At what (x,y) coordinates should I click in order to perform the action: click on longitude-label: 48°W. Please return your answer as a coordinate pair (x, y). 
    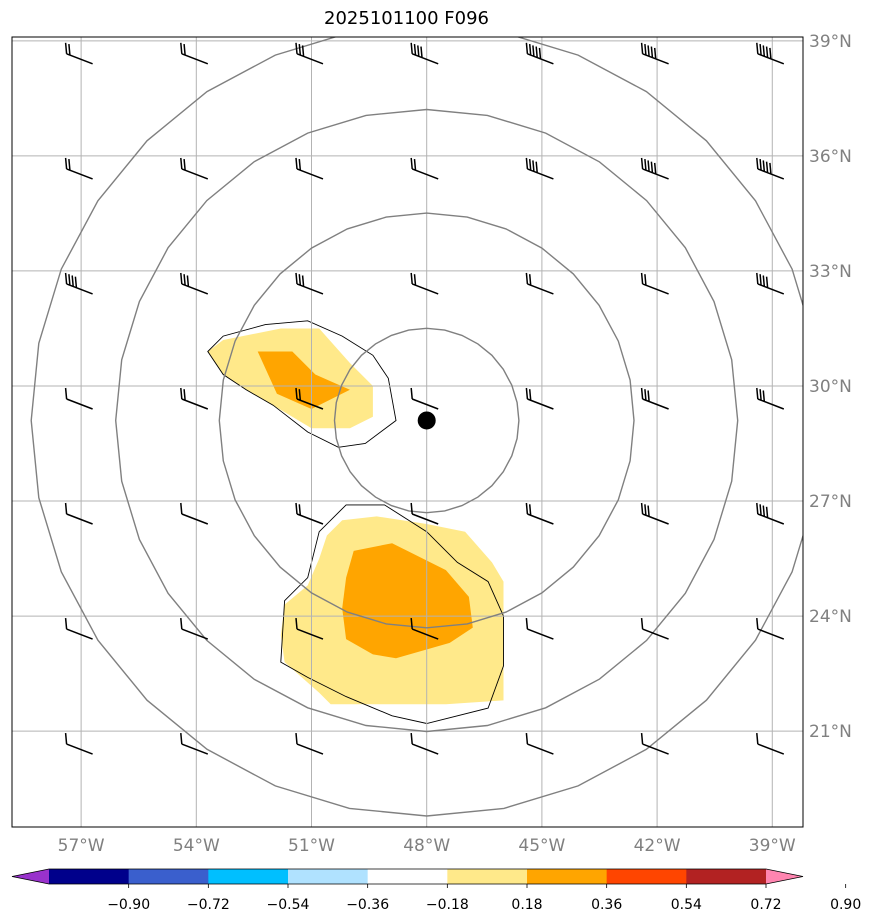
    Looking at the image, I should click on (426, 846).